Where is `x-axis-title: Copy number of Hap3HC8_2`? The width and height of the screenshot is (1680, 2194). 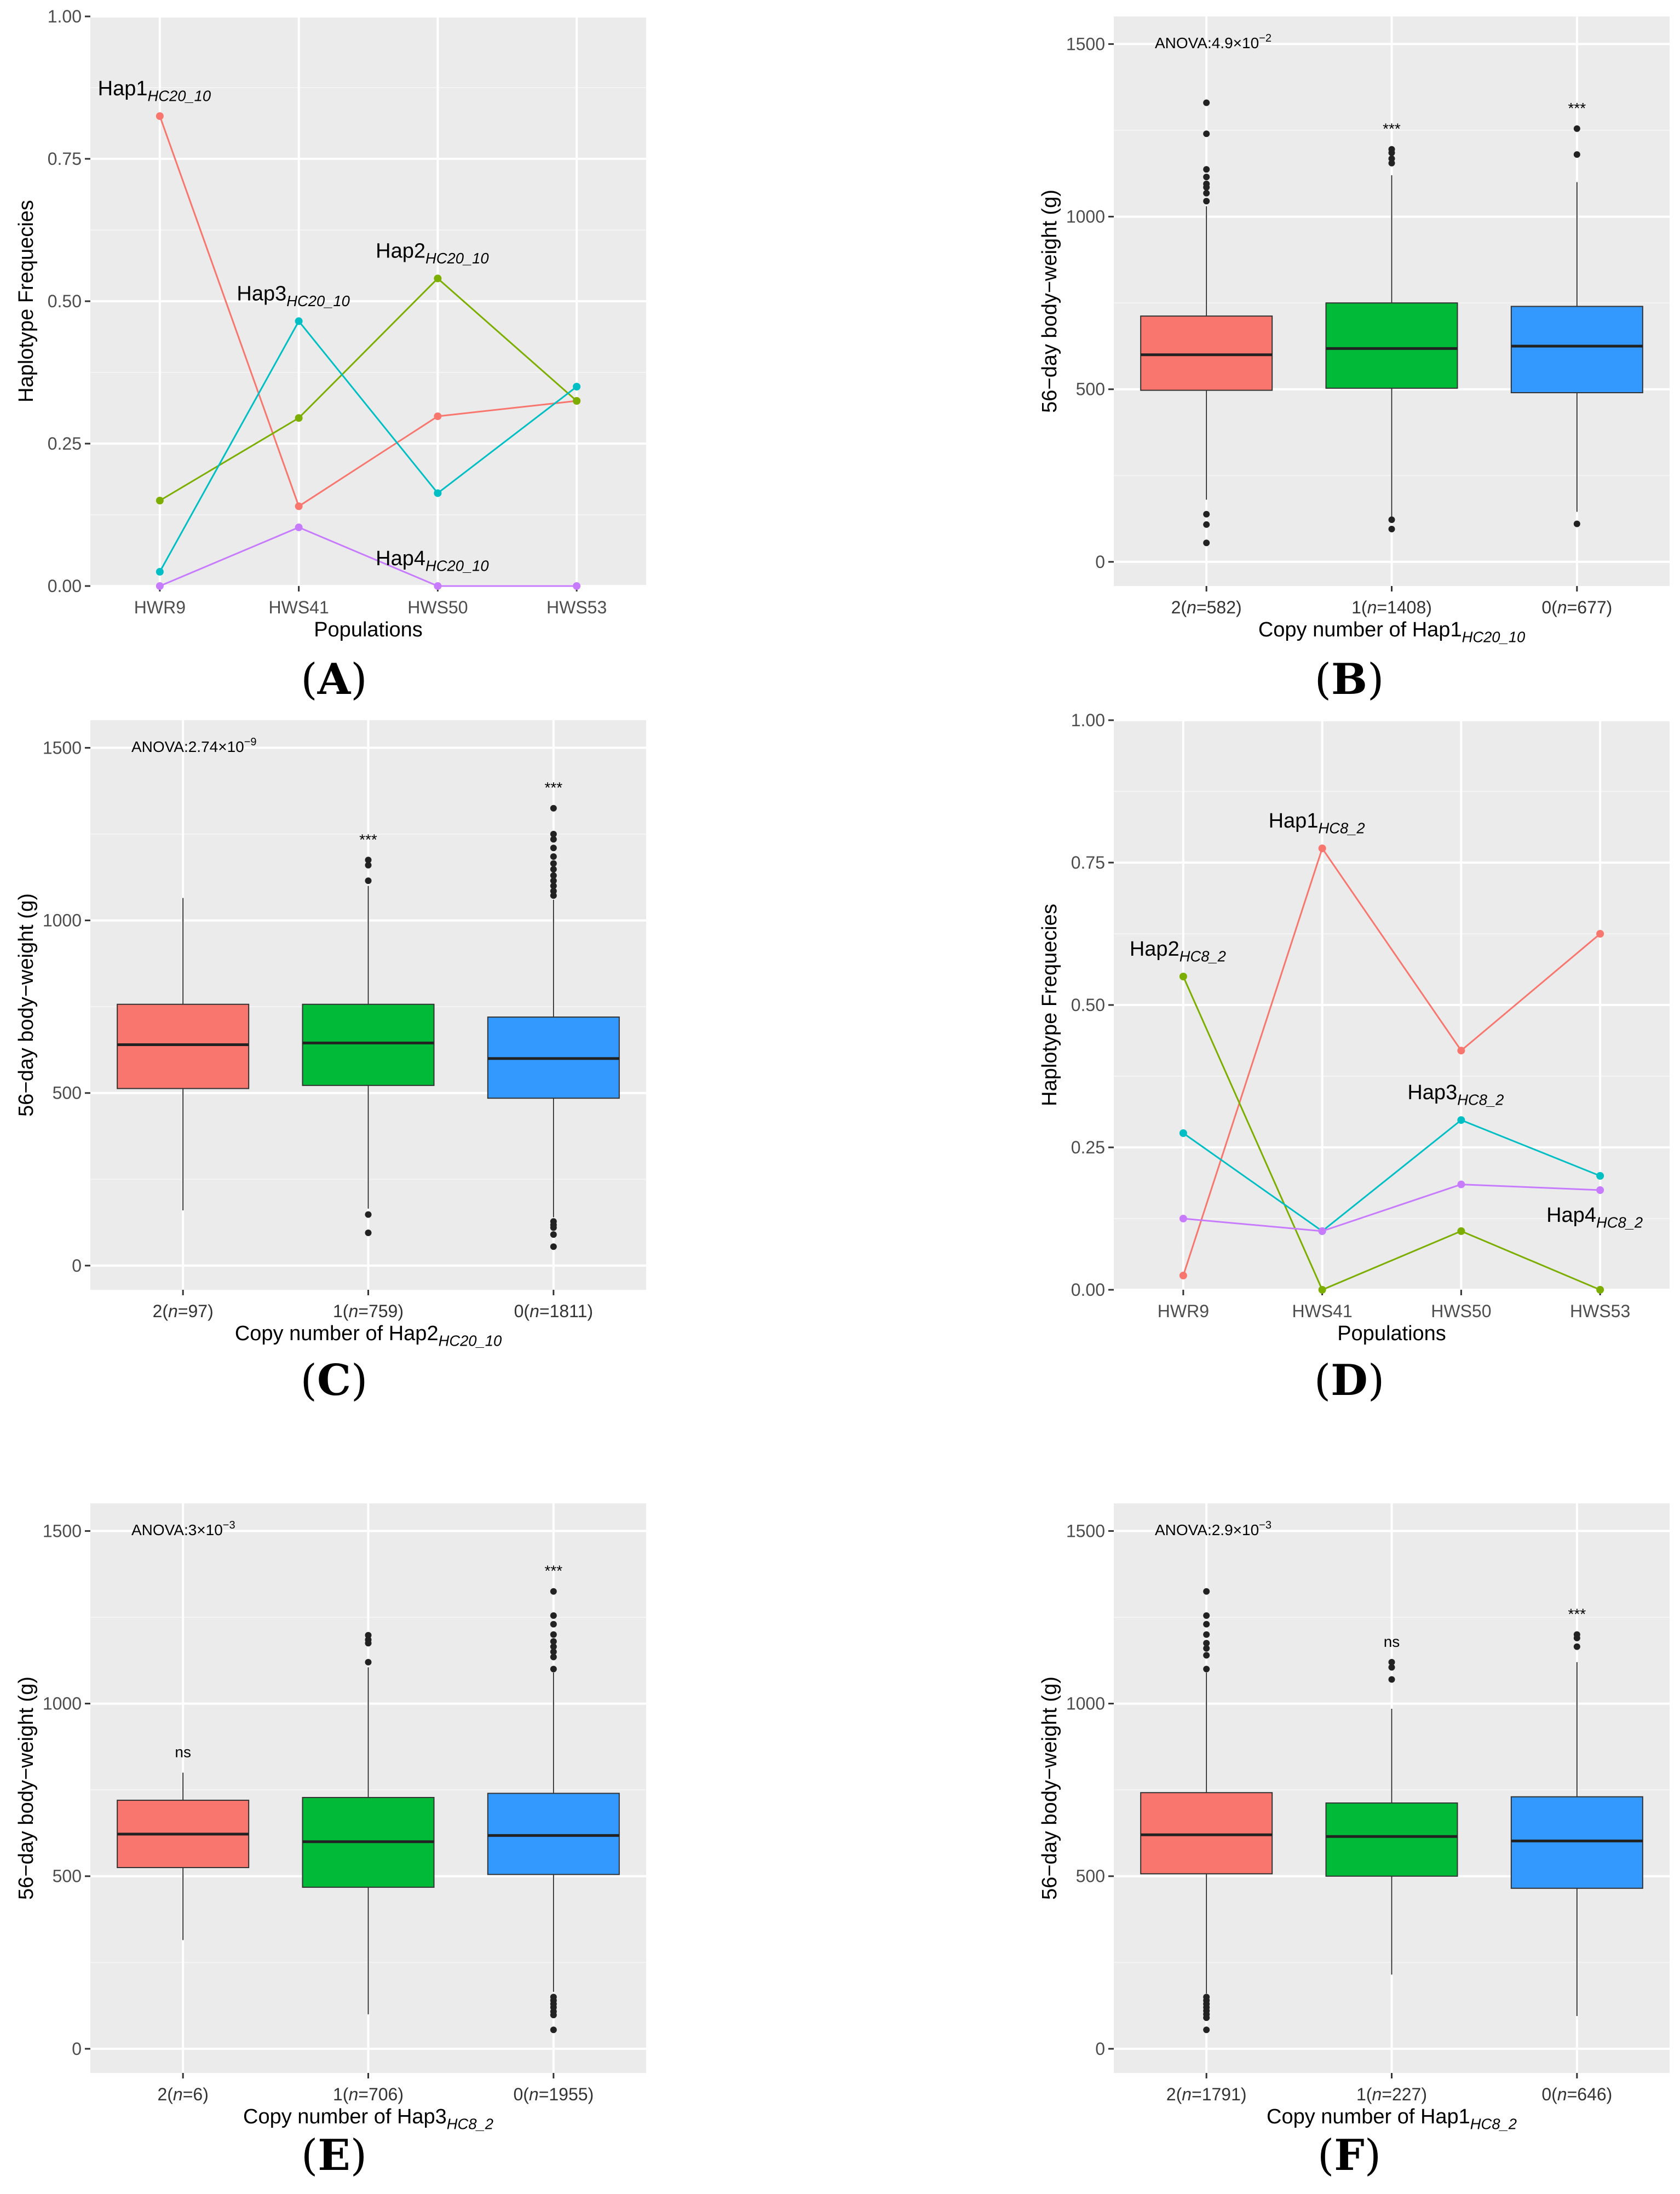 x-axis-title: Copy number of Hap3HC8_2 is located at coordinates (368, 2119).